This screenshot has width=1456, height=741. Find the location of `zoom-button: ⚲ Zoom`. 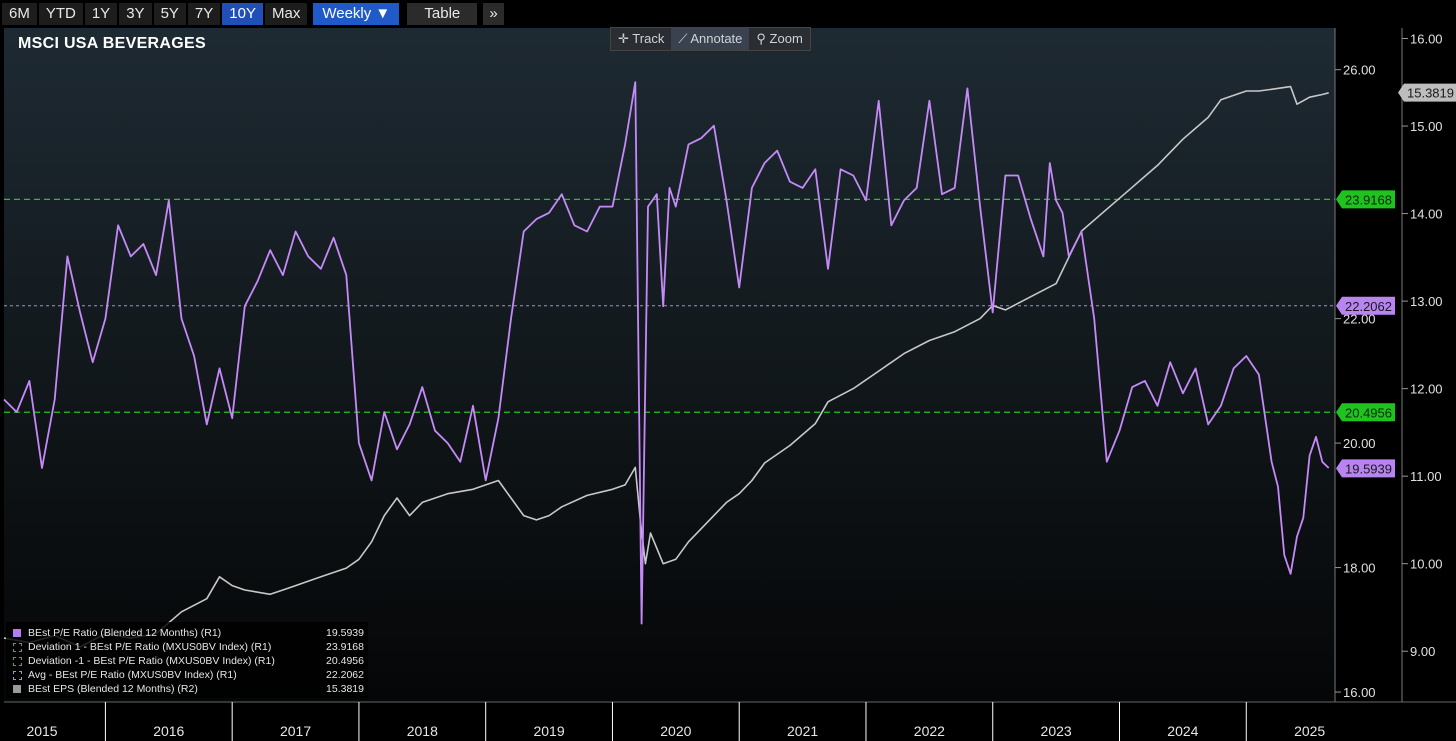

zoom-button: ⚲ Zoom is located at coordinates (779, 39).